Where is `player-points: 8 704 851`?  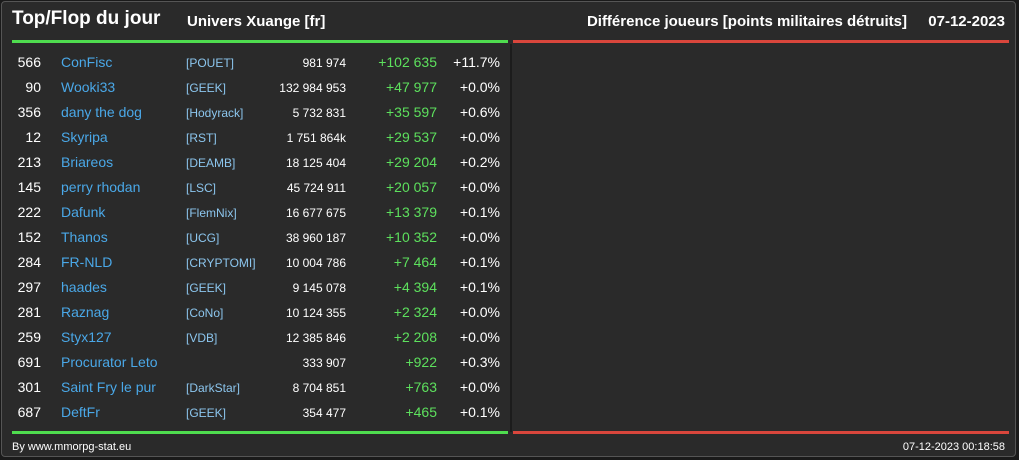
player-points: 8 704 851 is located at coordinates (319, 388).